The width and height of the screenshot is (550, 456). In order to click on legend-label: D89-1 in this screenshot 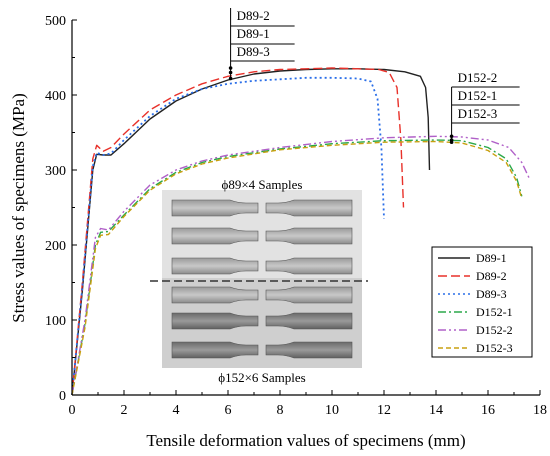, I will do `click(491, 258)`.